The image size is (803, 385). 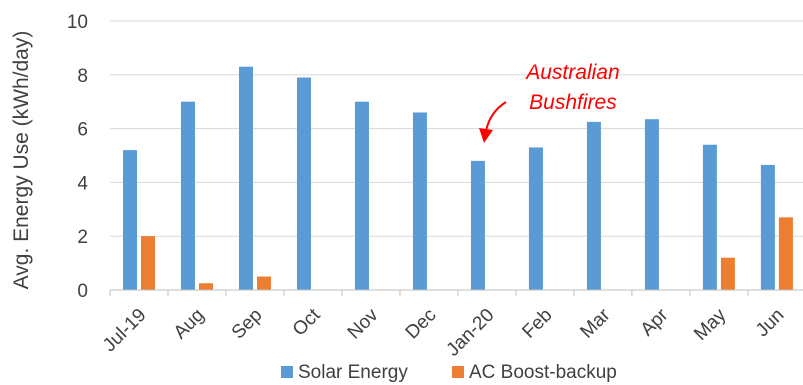 What do you see at coordinates (573, 102) in the screenshot?
I see `annotation-text-line: Bushfires` at bounding box center [573, 102].